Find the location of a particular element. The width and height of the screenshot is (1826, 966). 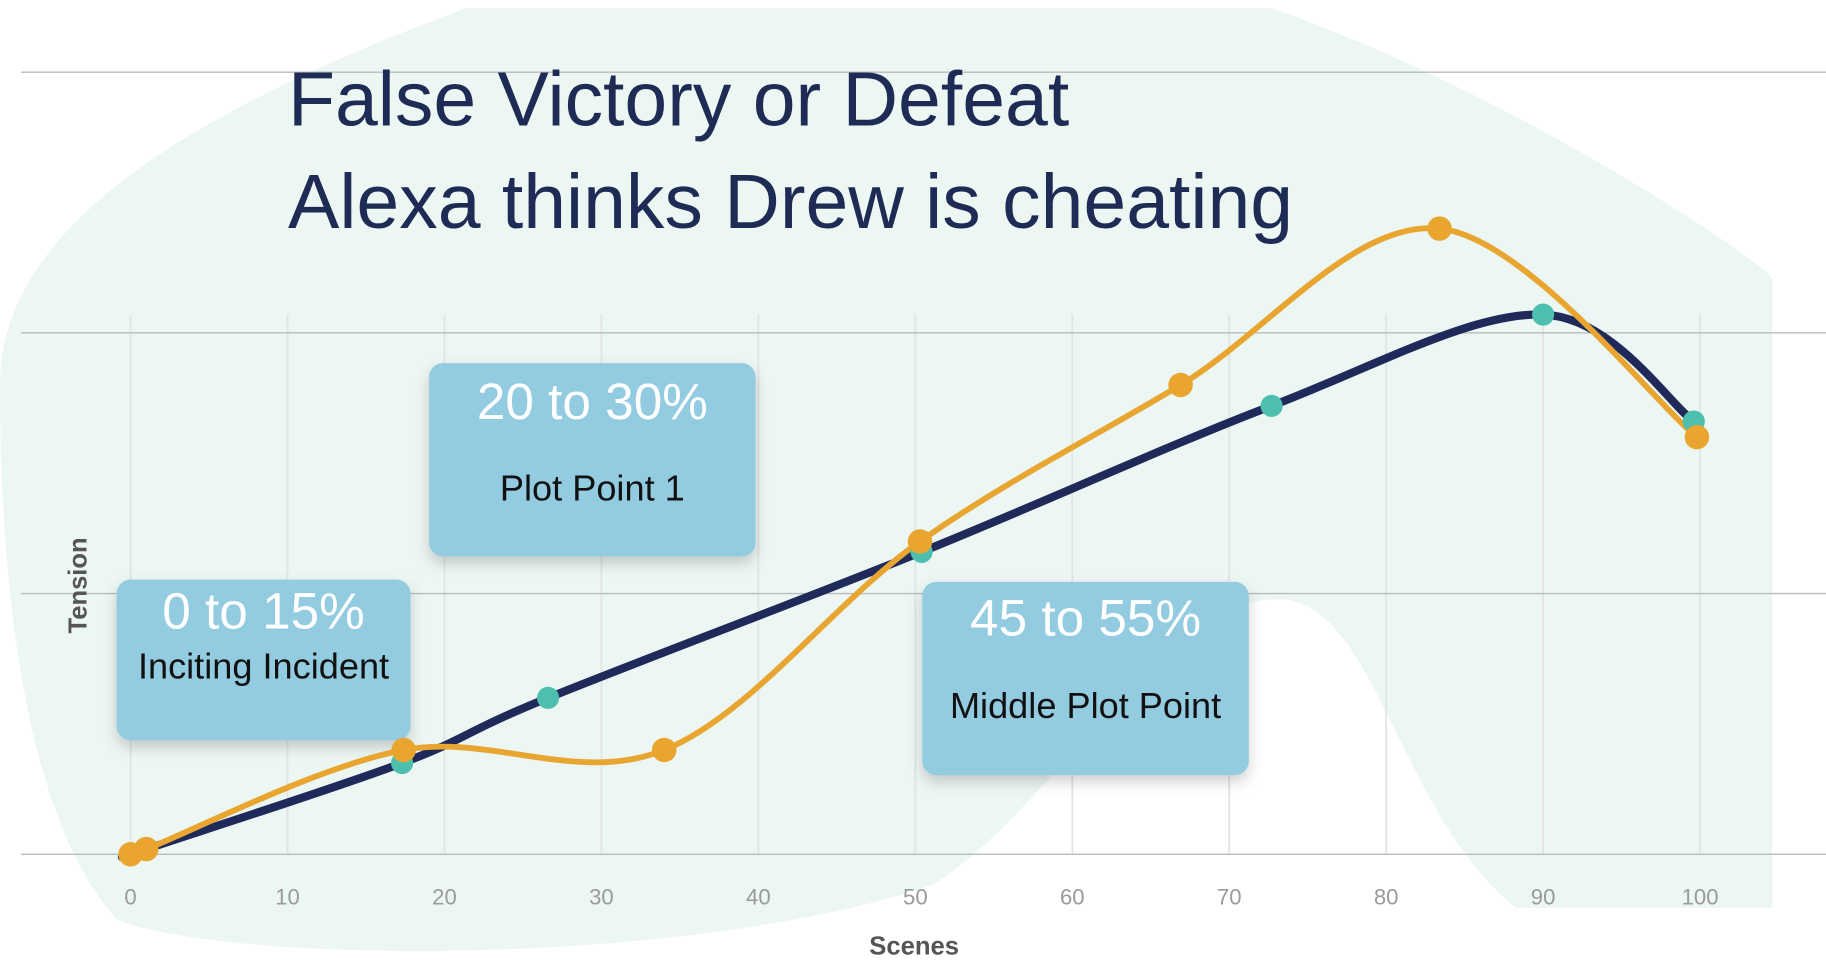

y-axis-label: Tension is located at coordinates (78, 585).